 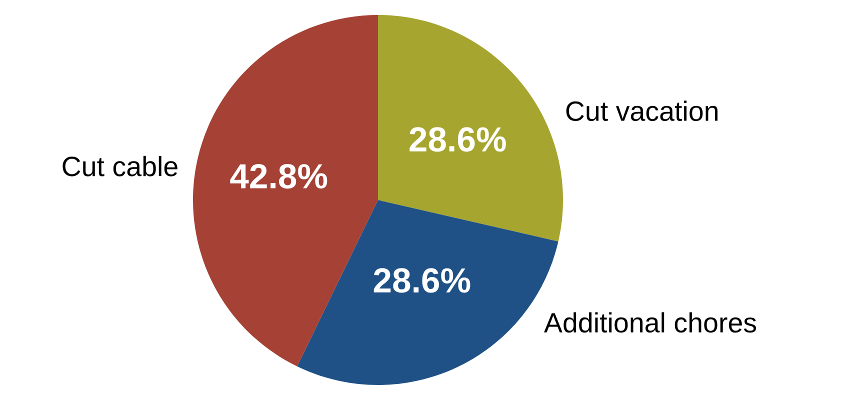 What do you see at coordinates (279, 176) in the screenshot?
I see `data-label: 42.8%` at bounding box center [279, 176].